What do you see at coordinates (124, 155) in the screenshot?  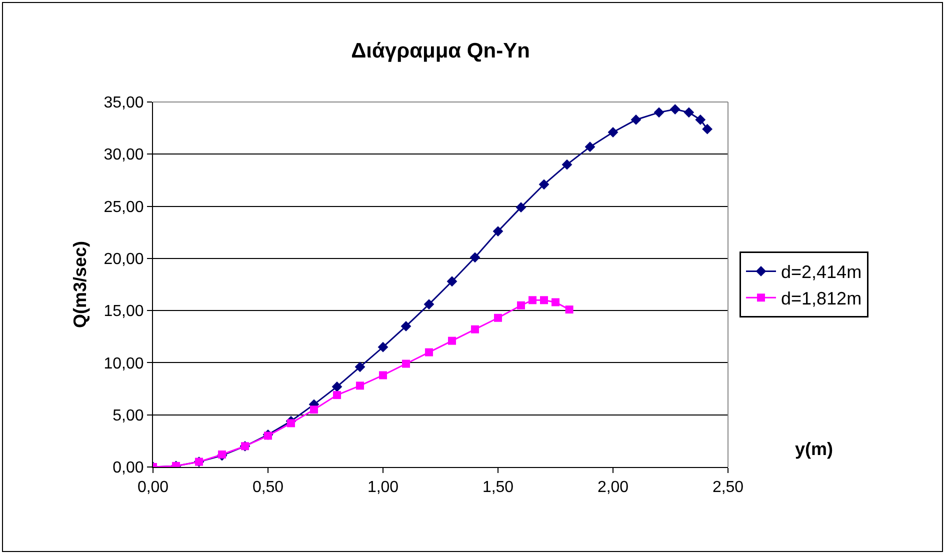 I see `y-tick-label: 30,00` at bounding box center [124, 155].